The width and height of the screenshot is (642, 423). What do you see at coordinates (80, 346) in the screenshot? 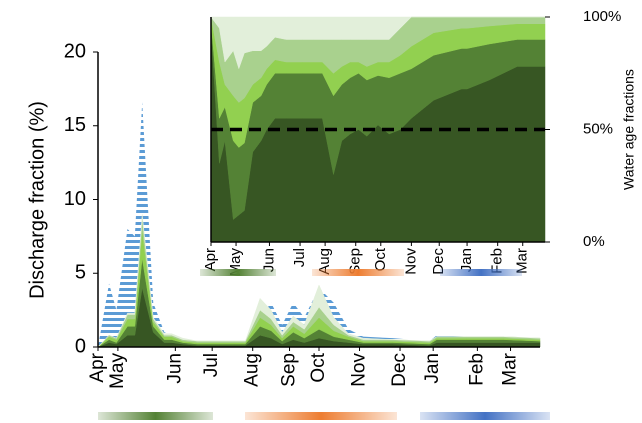
I see `y-tick-label: 0` at bounding box center [80, 346].